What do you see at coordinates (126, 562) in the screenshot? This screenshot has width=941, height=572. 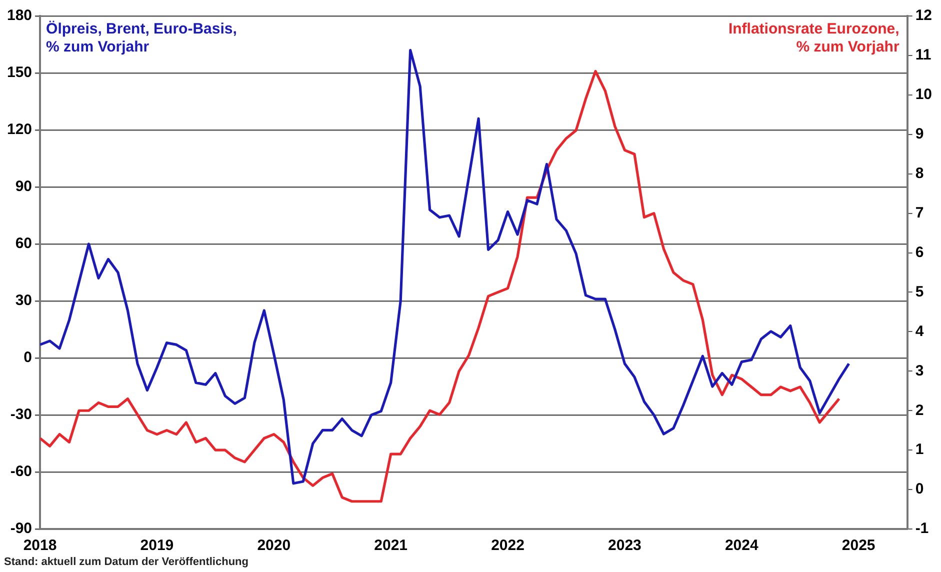 I see `text: Stand: aktuell zum Datum der Veröffentlichung` at bounding box center [126, 562].